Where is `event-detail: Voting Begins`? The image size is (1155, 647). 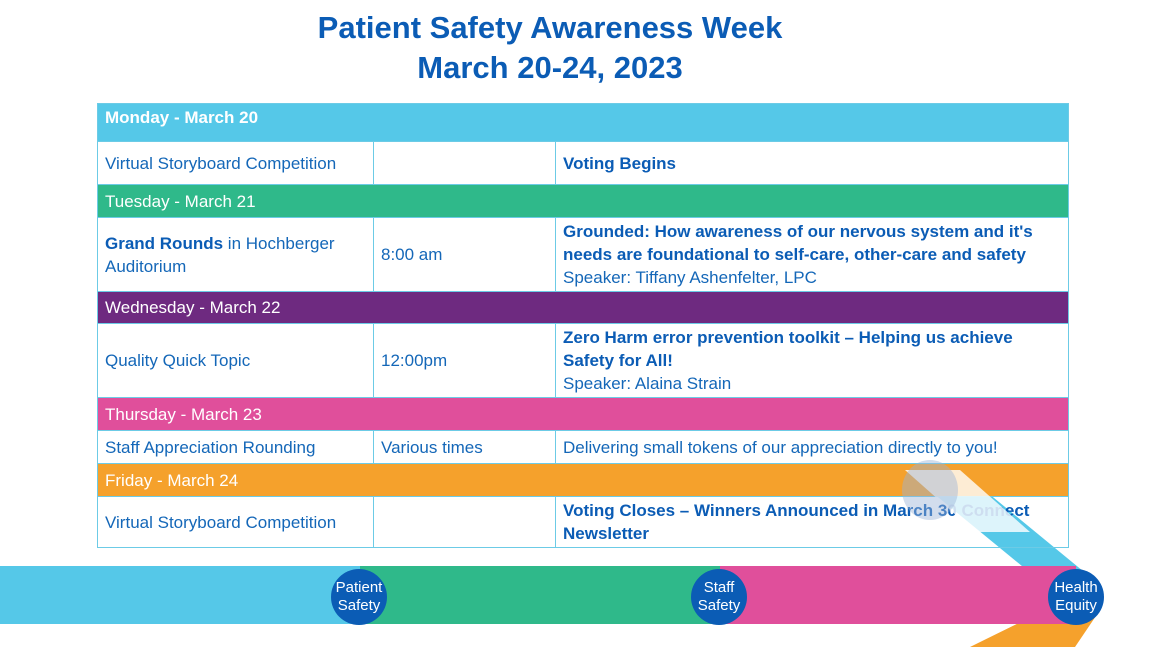 event-detail: Voting Begins is located at coordinates (620, 163).